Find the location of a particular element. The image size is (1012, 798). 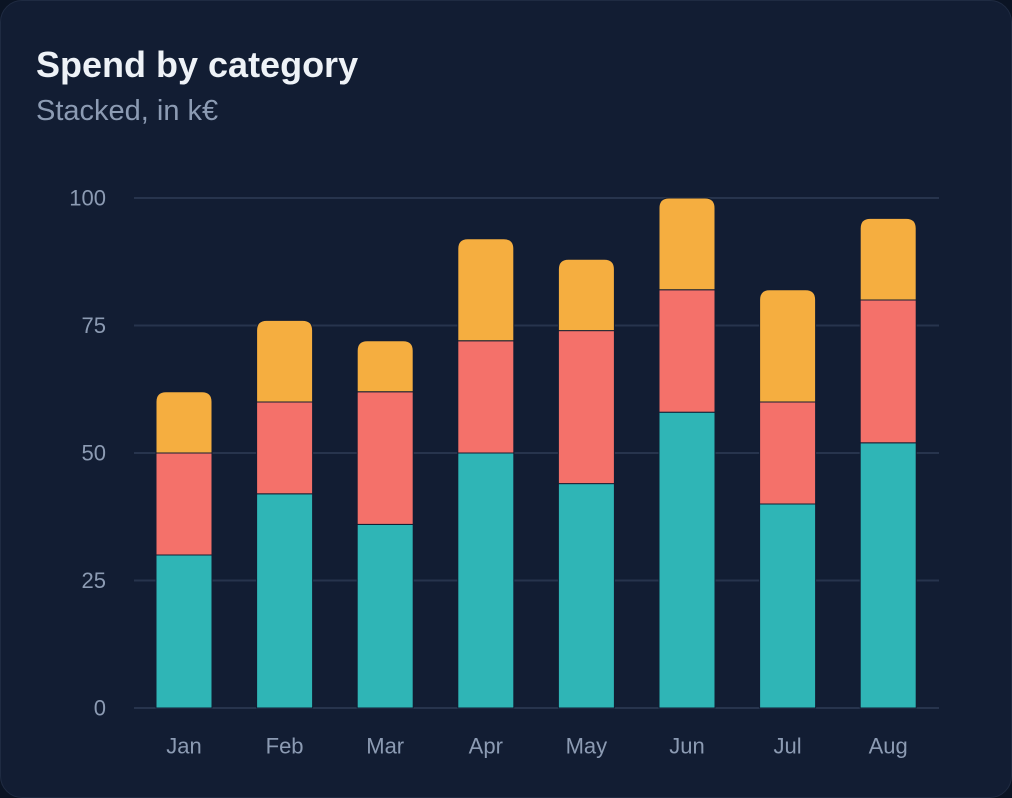

x-tick-label: Jun is located at coordinates (686, 746).